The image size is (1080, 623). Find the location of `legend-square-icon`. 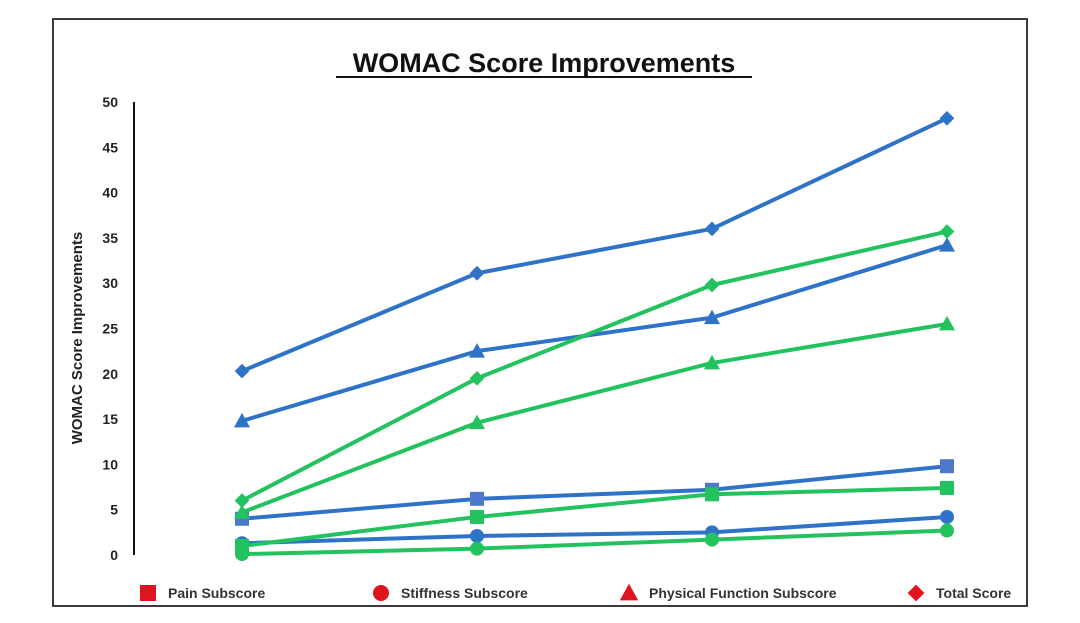

legend-square-icon is located at coordinates (148, 593).